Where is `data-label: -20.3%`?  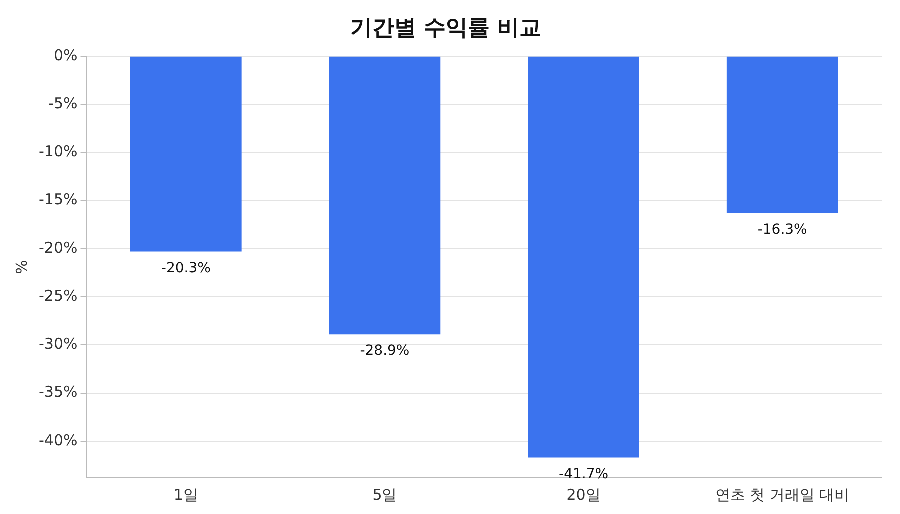
data-label: -20.3% is located at coordinates (186, 268).